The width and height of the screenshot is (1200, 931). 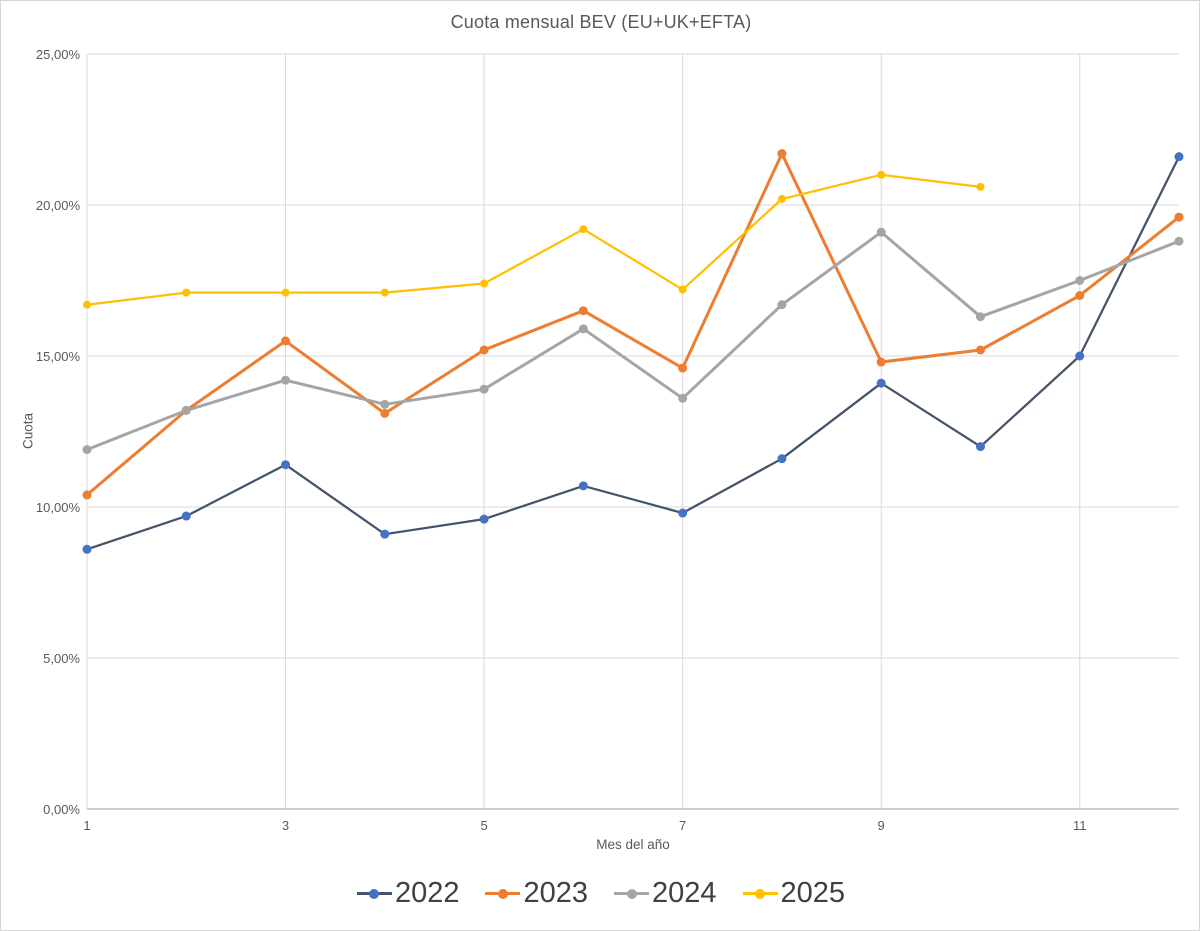 I want to click on legend-item-2023: 2023, so click(x=536, y=893).